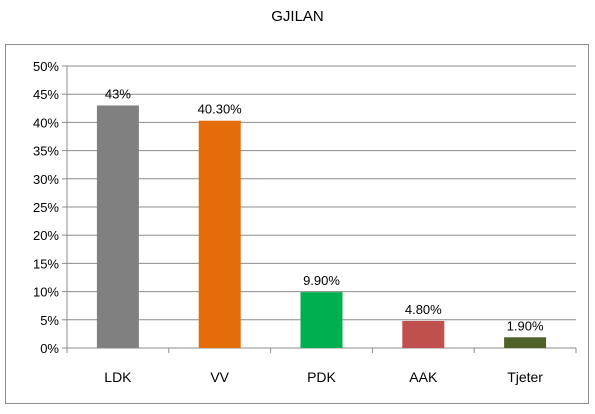 Image resolution: width=595 pixels, height=414 pixels. I want to click on bar-pdk, so click(321, 320).